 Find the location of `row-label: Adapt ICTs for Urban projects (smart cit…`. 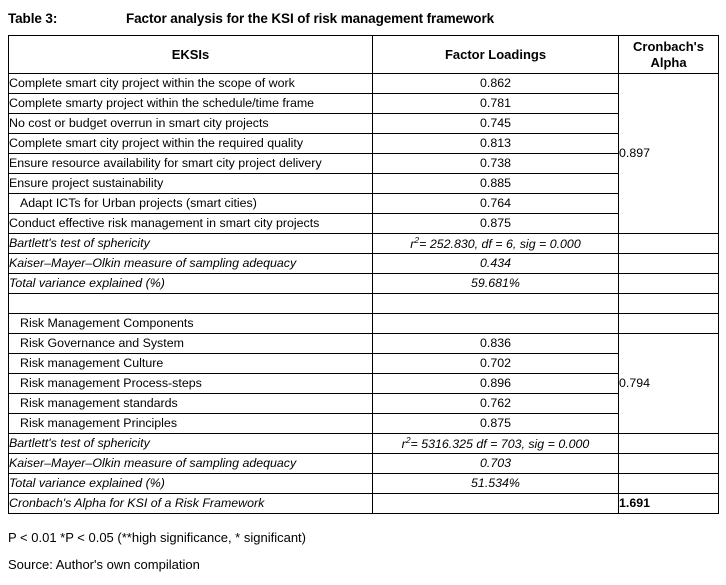

row-label: Adapt ICTs for Urban projects (smart cit… is located at coordinates (190, 203).